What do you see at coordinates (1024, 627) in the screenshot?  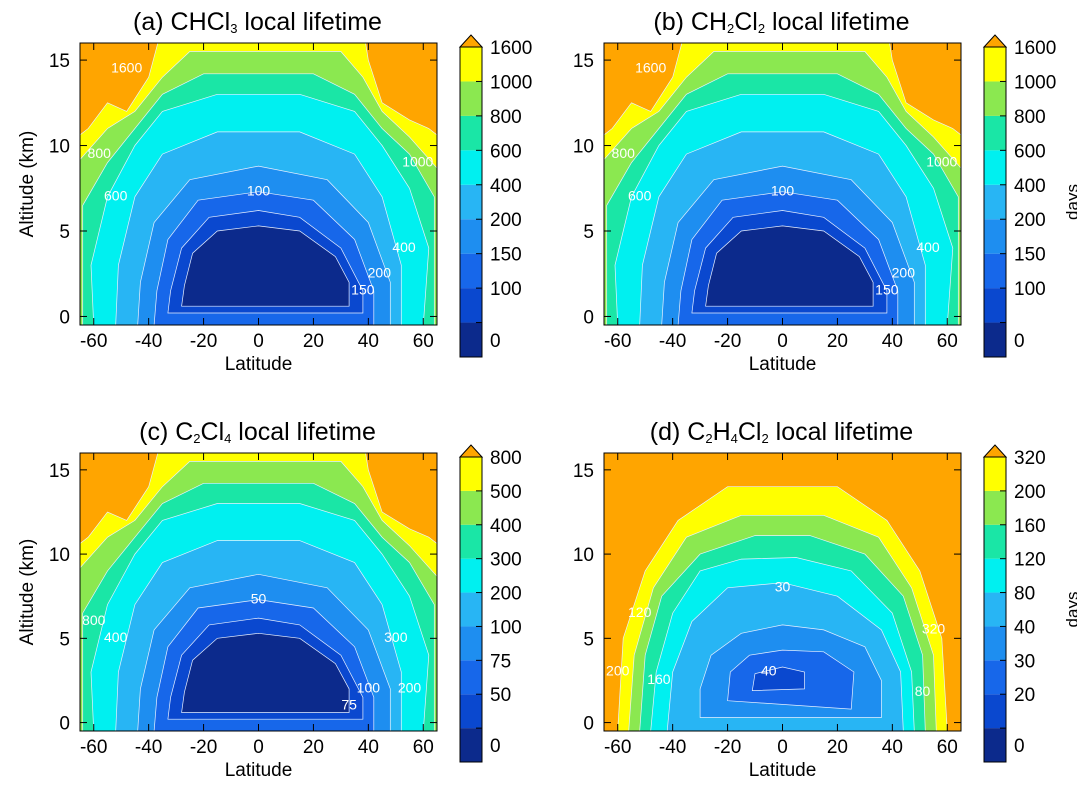 I see `colorbar-label: 40` at bounding box center [1024, 627].